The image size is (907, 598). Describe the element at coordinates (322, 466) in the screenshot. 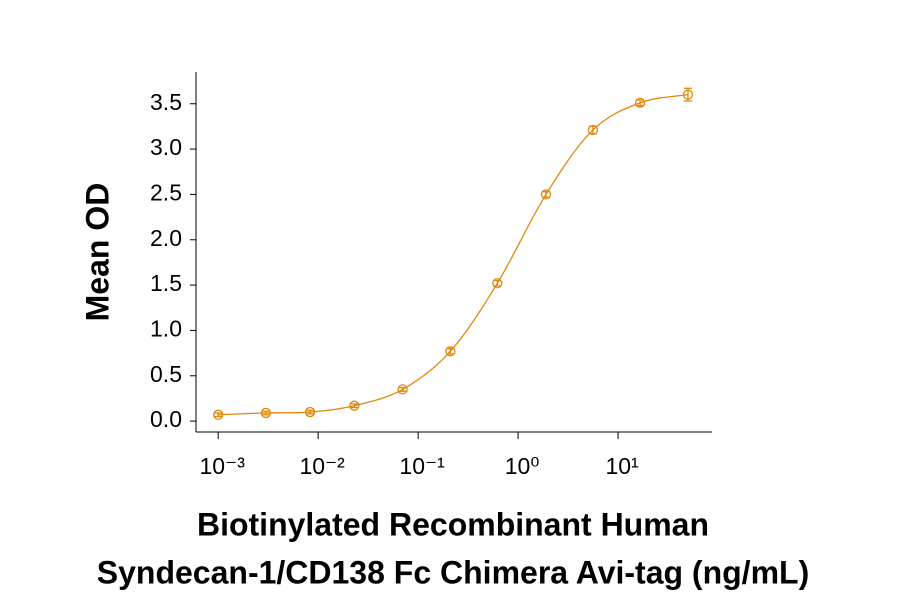

I see `x-tick-label: 10⁻²` at that location.